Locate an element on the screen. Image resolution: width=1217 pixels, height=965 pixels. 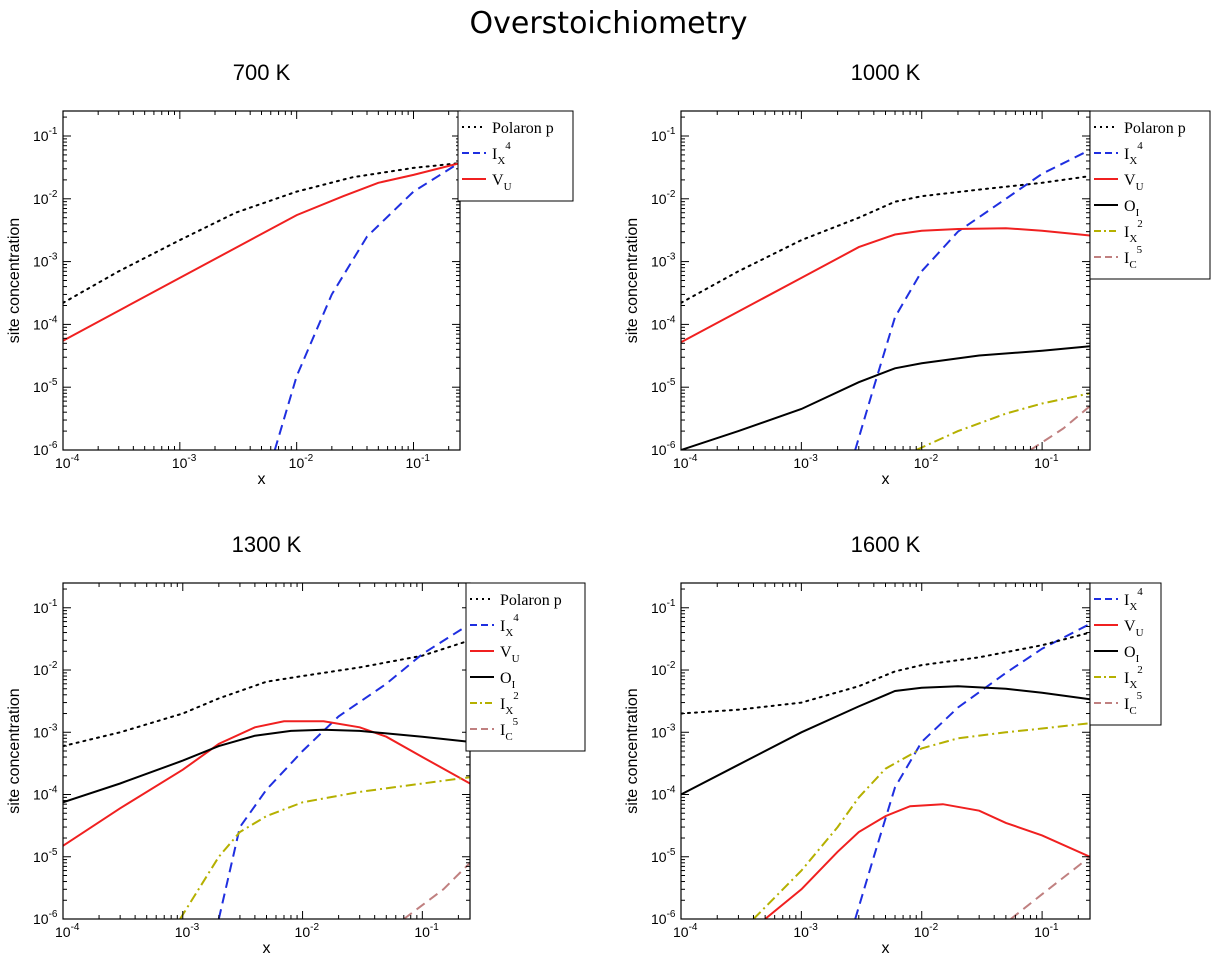
legend-label-sup: 5 is located at coordinates (1140, 696).